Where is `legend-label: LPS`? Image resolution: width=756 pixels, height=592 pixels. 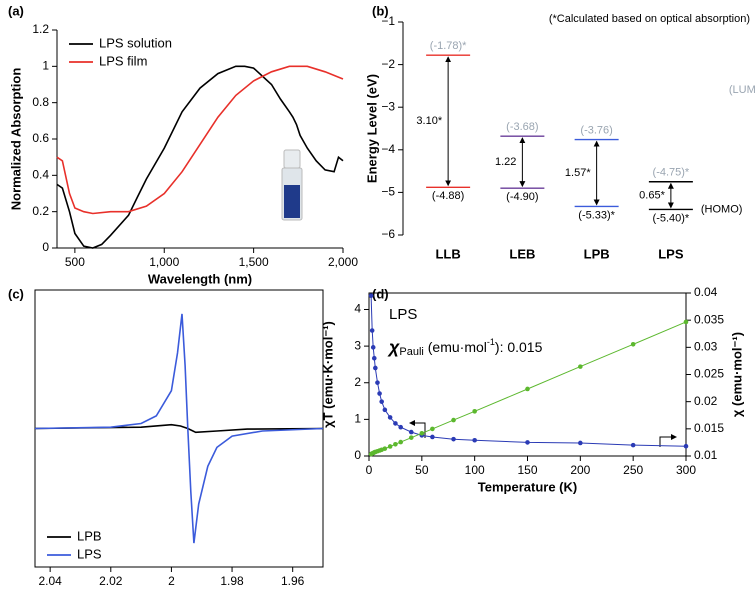 legend-label: LPS is located at coordinates (89, 553).